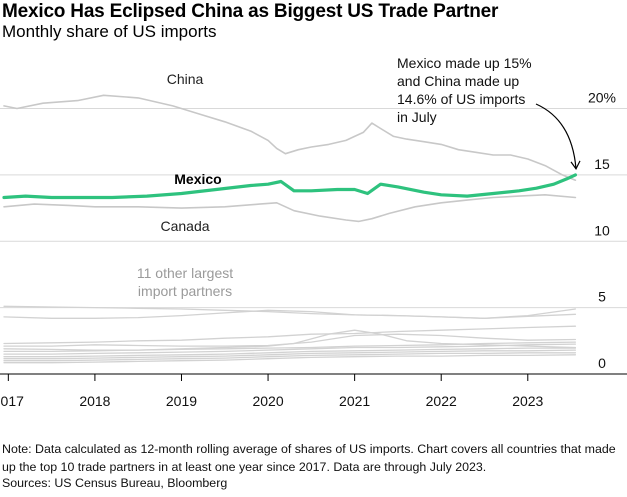 The height and width of the screenshot is (497, 627). I want to click on annotation-arrowhead, so click(575, 165).